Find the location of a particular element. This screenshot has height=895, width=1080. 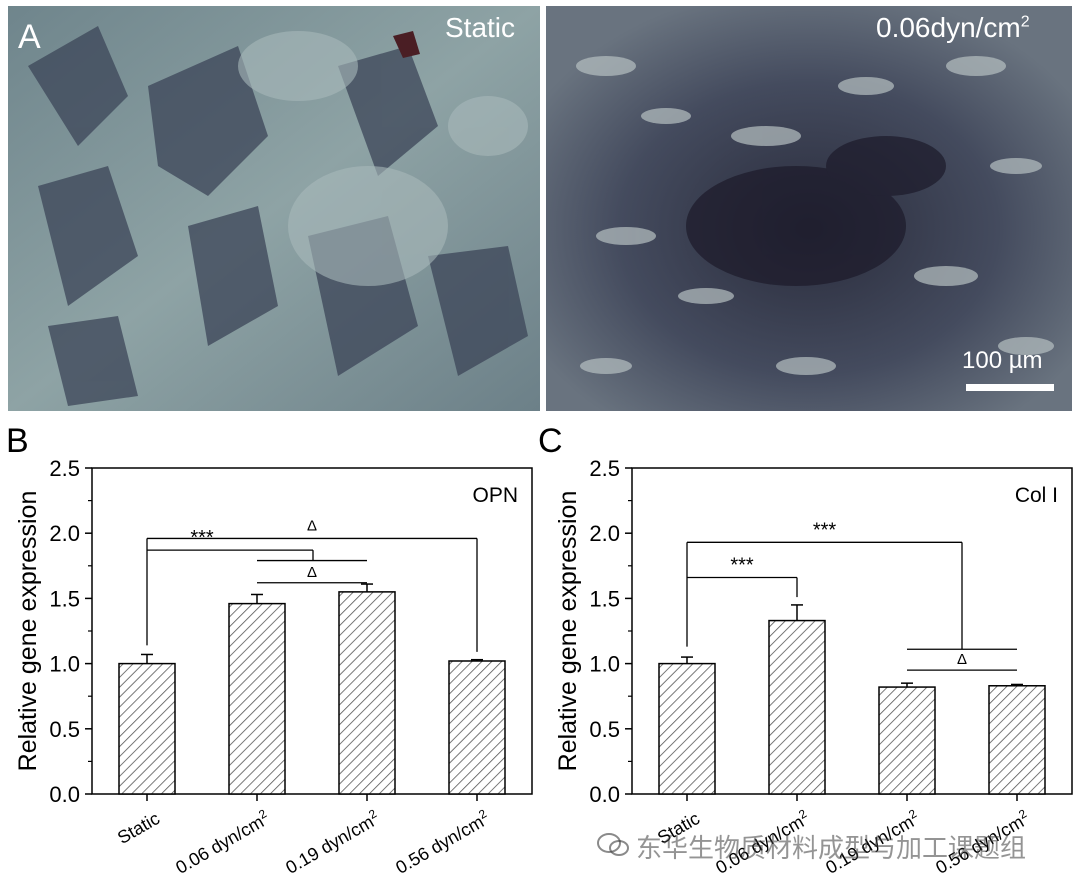

shear-label: 0.06dyn/cm2 is located at coordinates (953, 28).